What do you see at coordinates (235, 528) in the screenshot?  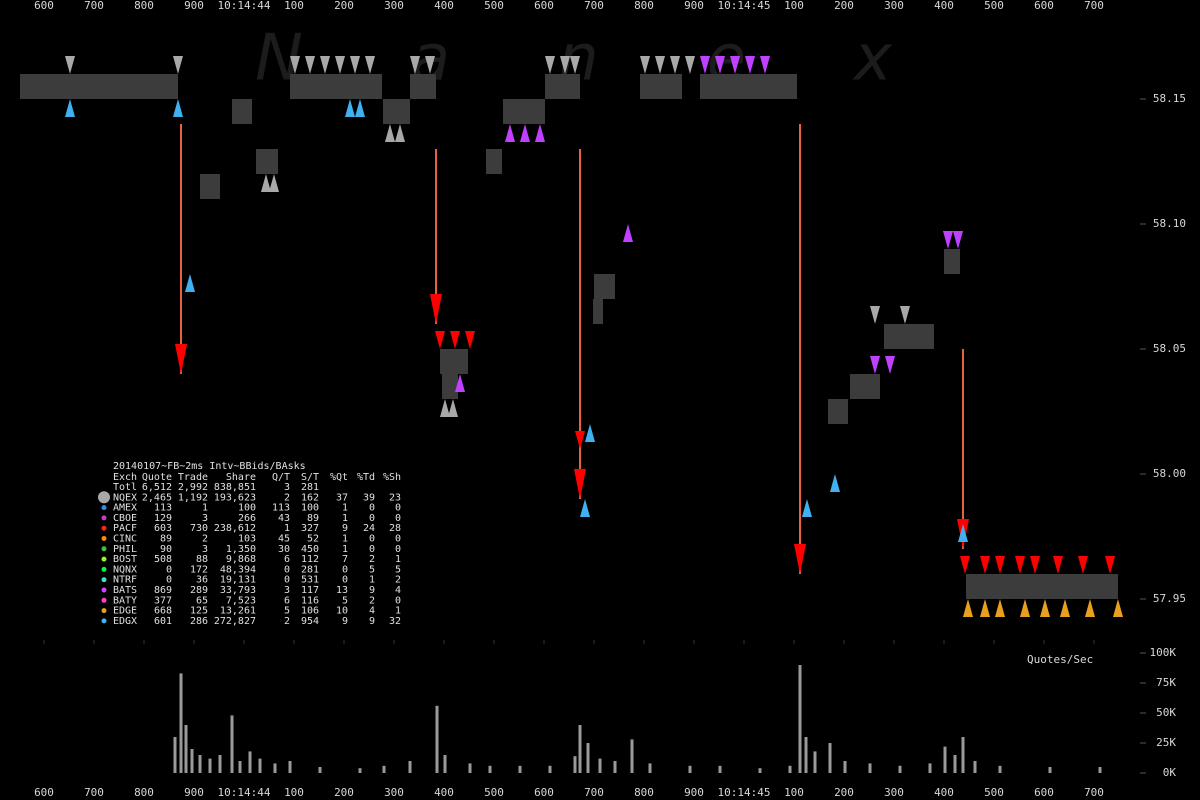 I see `stats-cell: 238,612` at bounding box center [235, 528].